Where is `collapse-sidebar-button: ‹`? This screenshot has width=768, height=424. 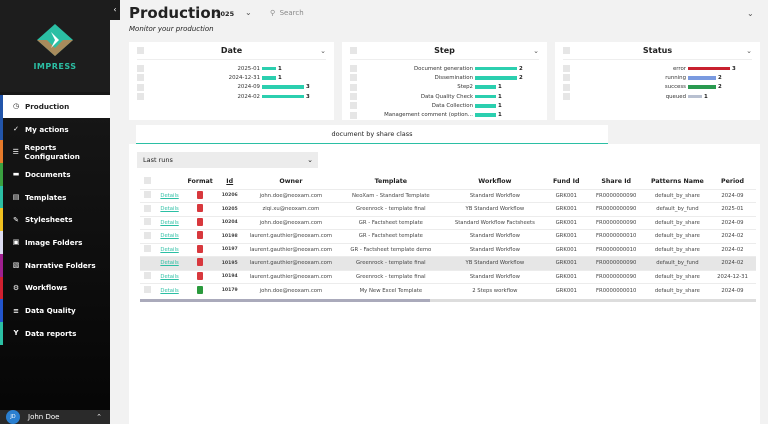
collapse-sidebar-button: ‹ is located at coordinates (115, 10).